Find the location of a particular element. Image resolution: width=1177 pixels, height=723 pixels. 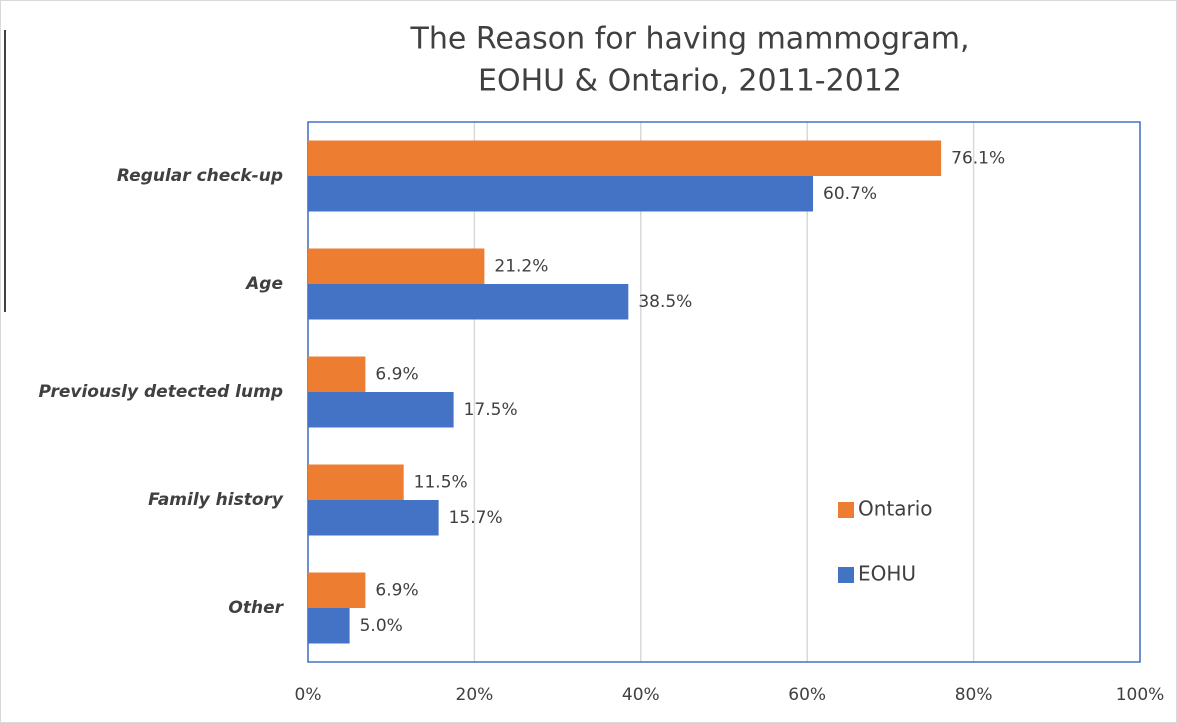

y-tick-label: Previously detected lump is located at coordinates (161, 392).